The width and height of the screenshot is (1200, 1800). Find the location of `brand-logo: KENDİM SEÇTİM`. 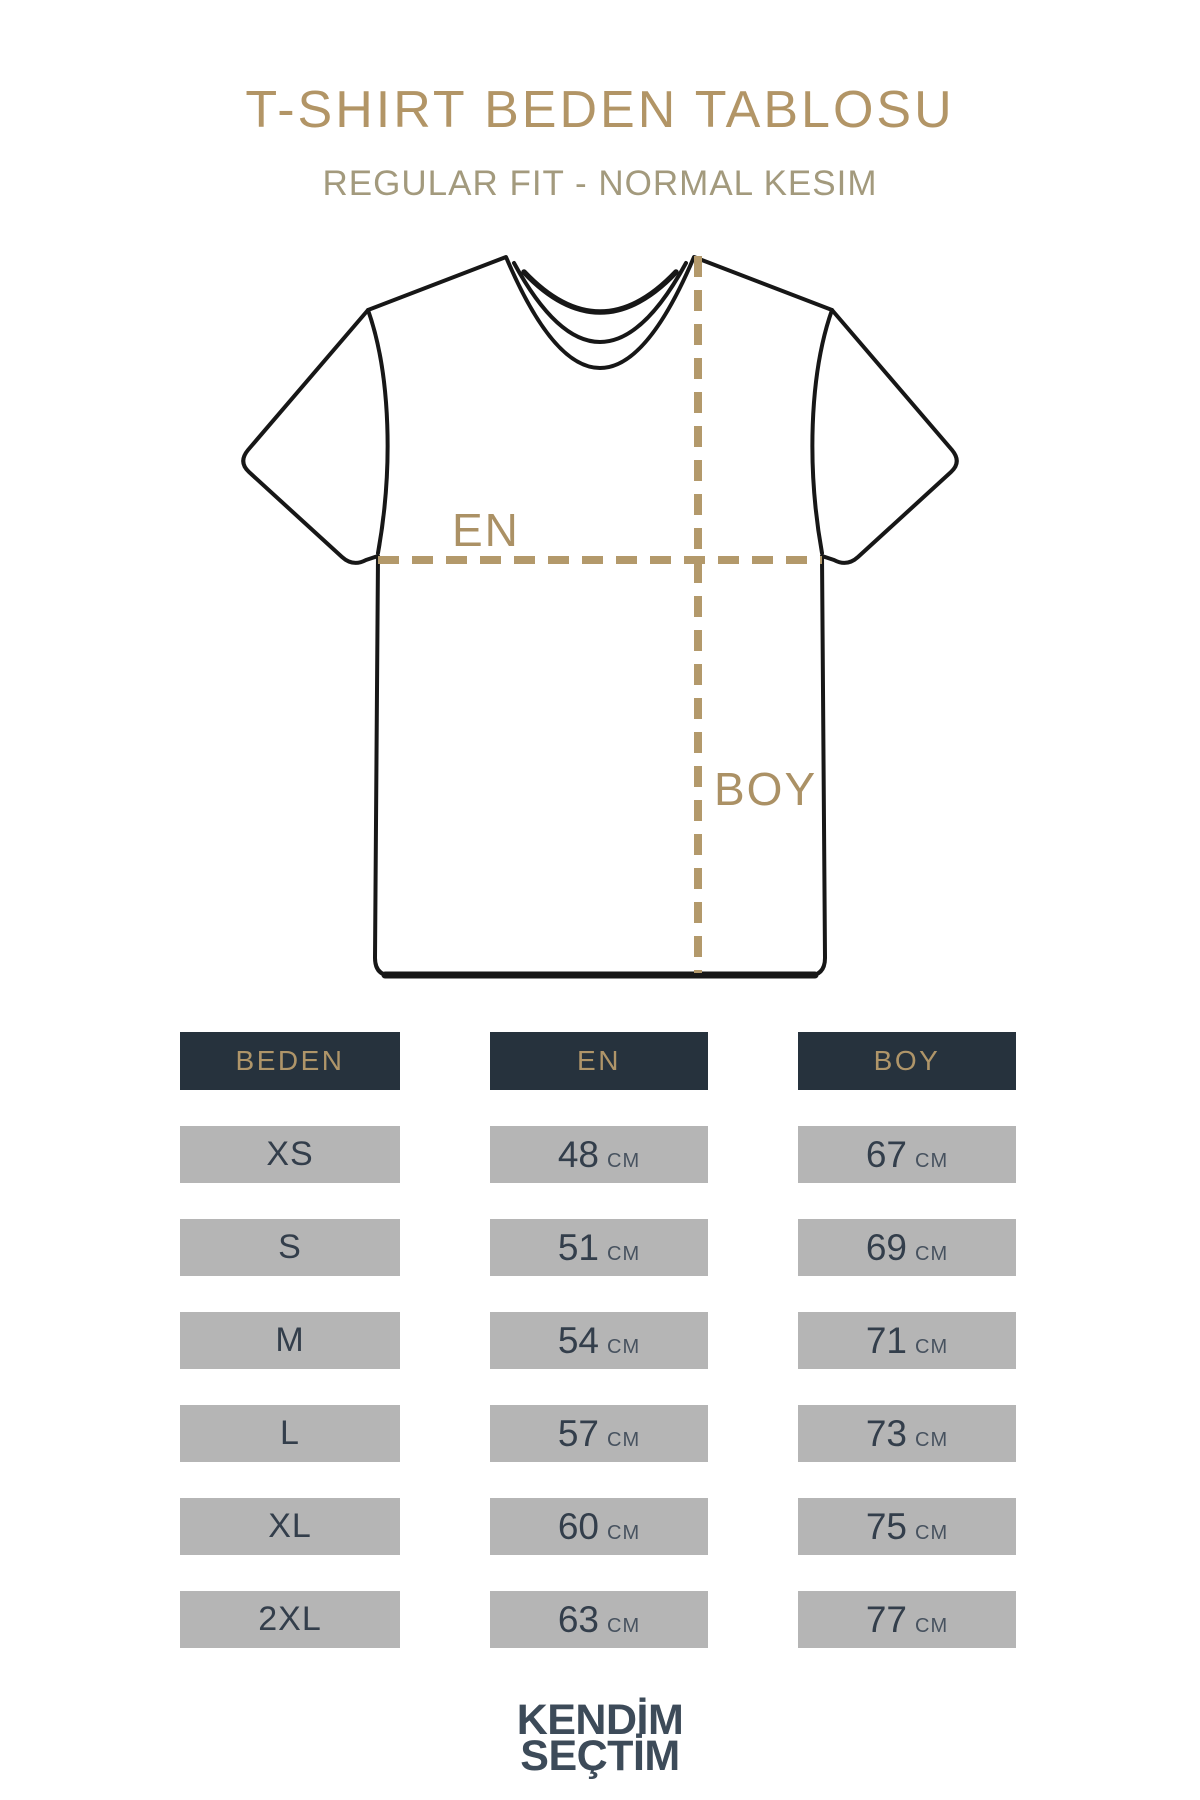

brand-logo: KENDİM SEÇTİM is located at coordinates (600, 1738).